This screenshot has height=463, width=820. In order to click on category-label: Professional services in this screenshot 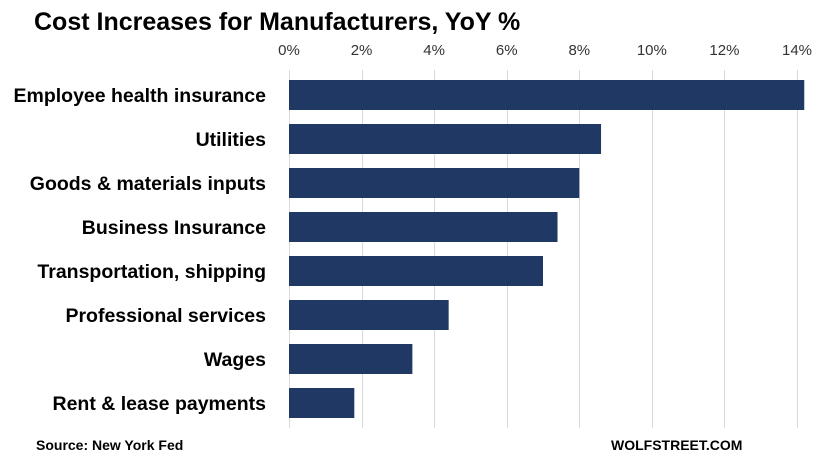, I will do `click(165, 316)`.